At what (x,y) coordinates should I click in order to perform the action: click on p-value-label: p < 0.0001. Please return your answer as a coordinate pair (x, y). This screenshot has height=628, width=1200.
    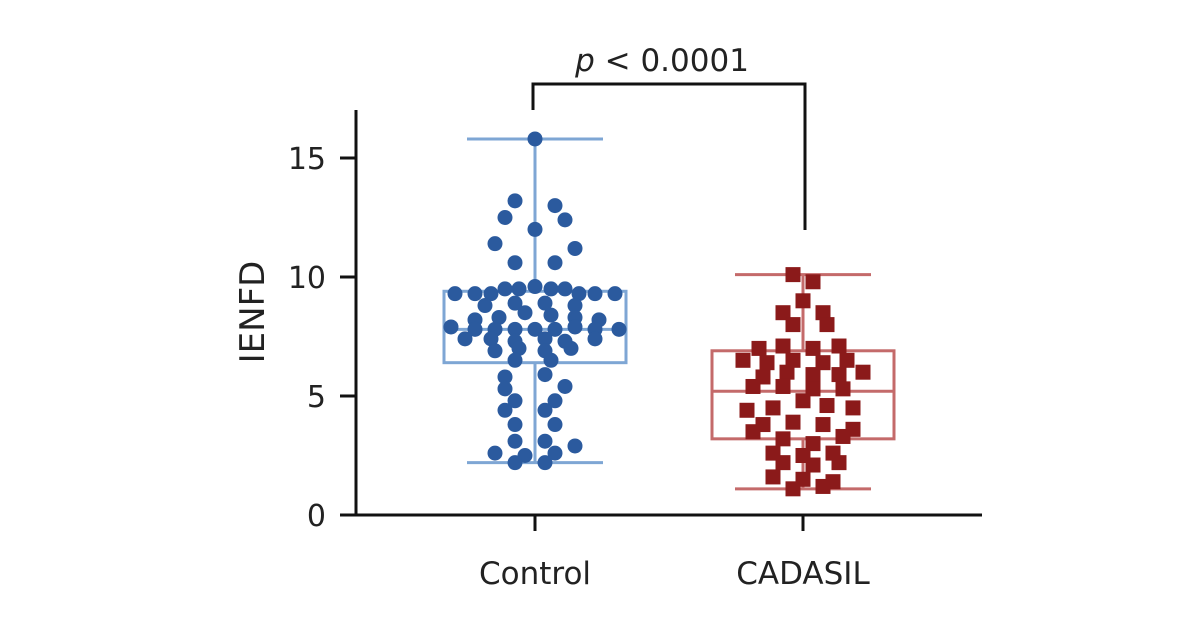
    Looking at the image, I should click on (661, 61).